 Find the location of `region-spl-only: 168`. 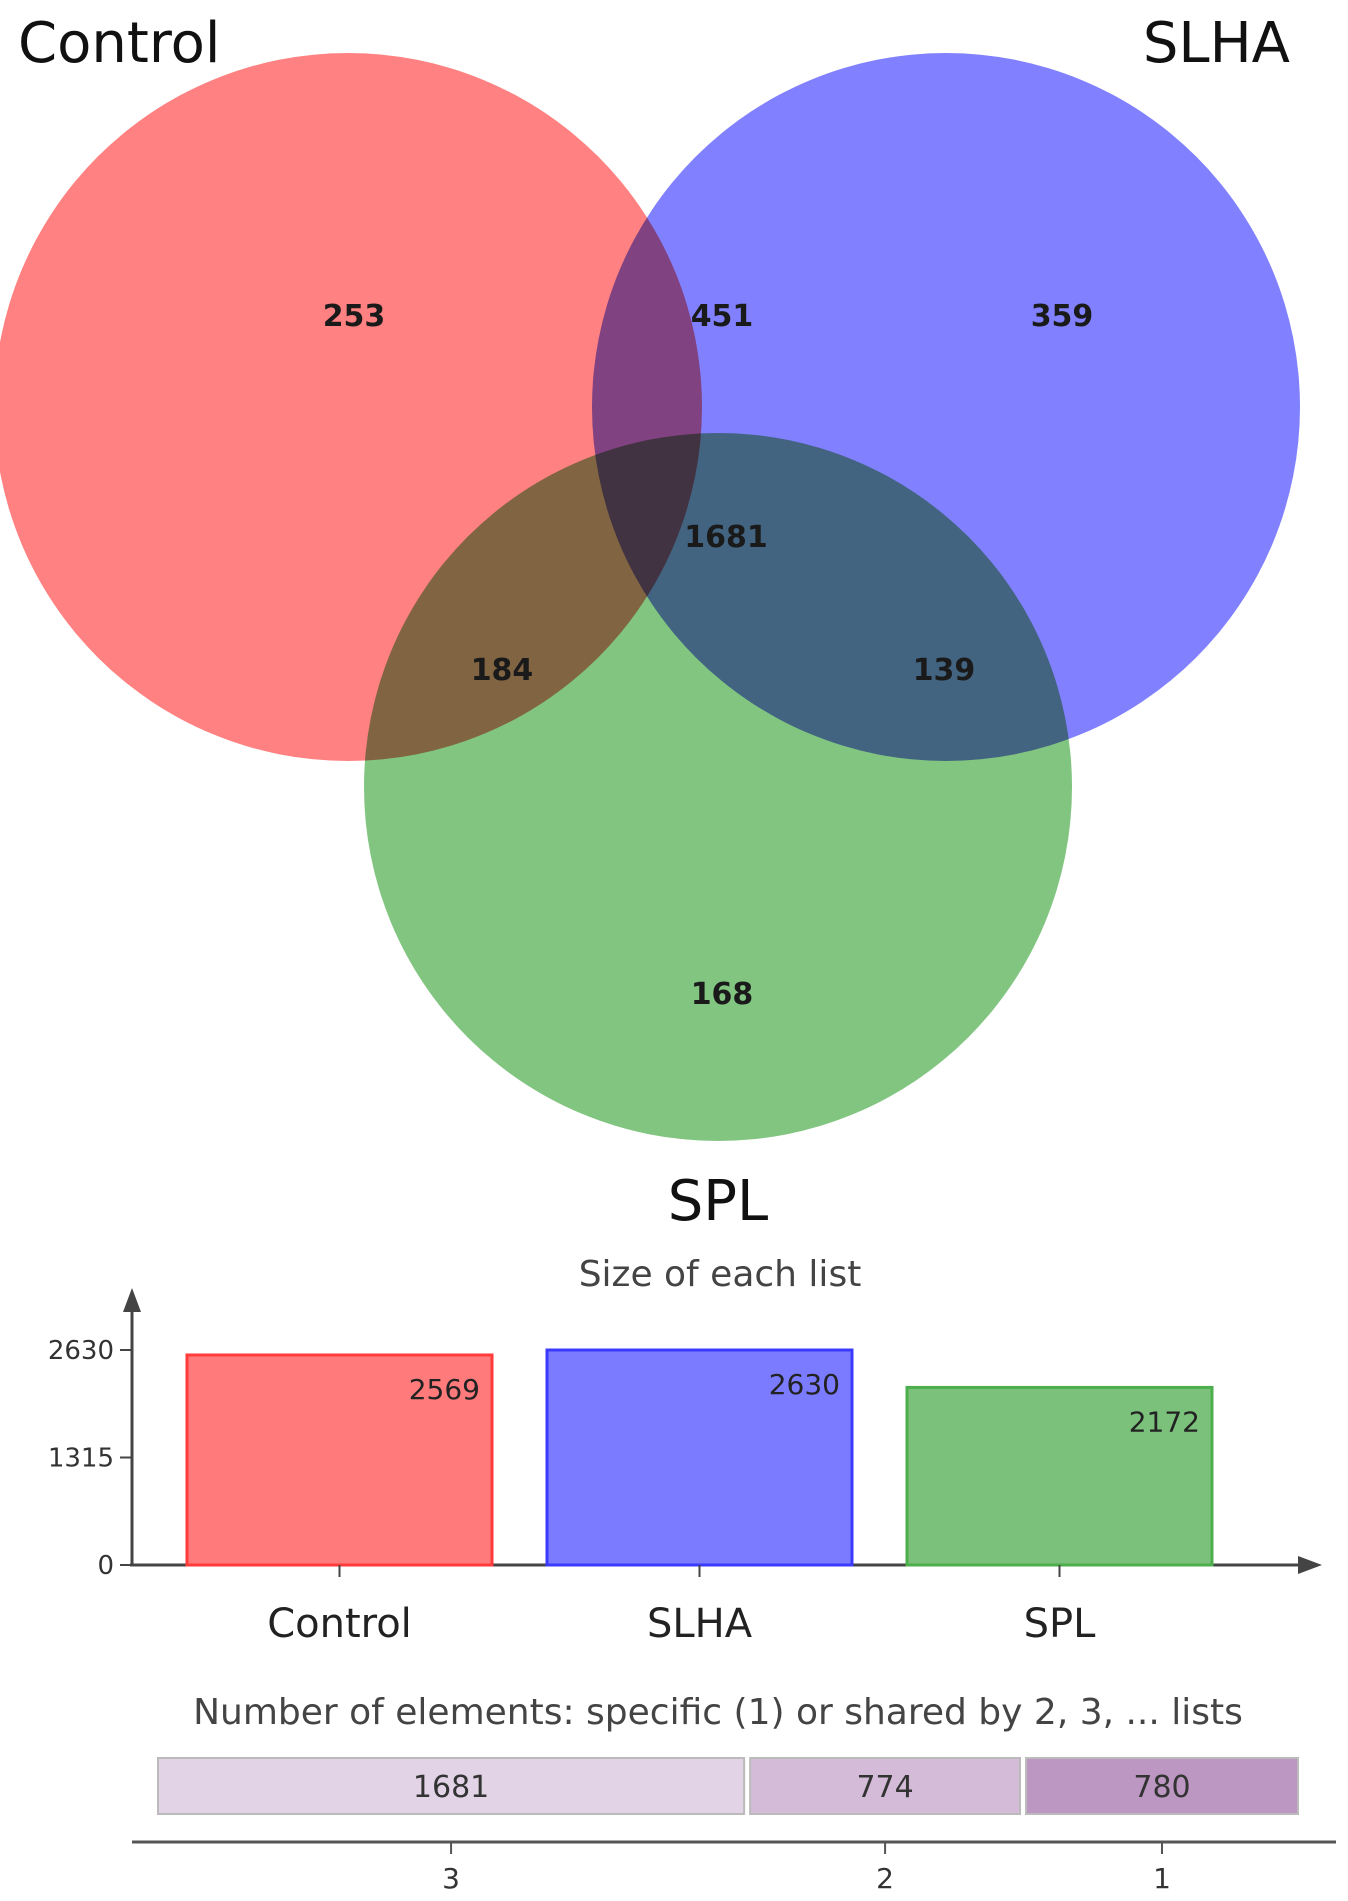

region-spl-only: 168 is located at coordinates (722, 994).